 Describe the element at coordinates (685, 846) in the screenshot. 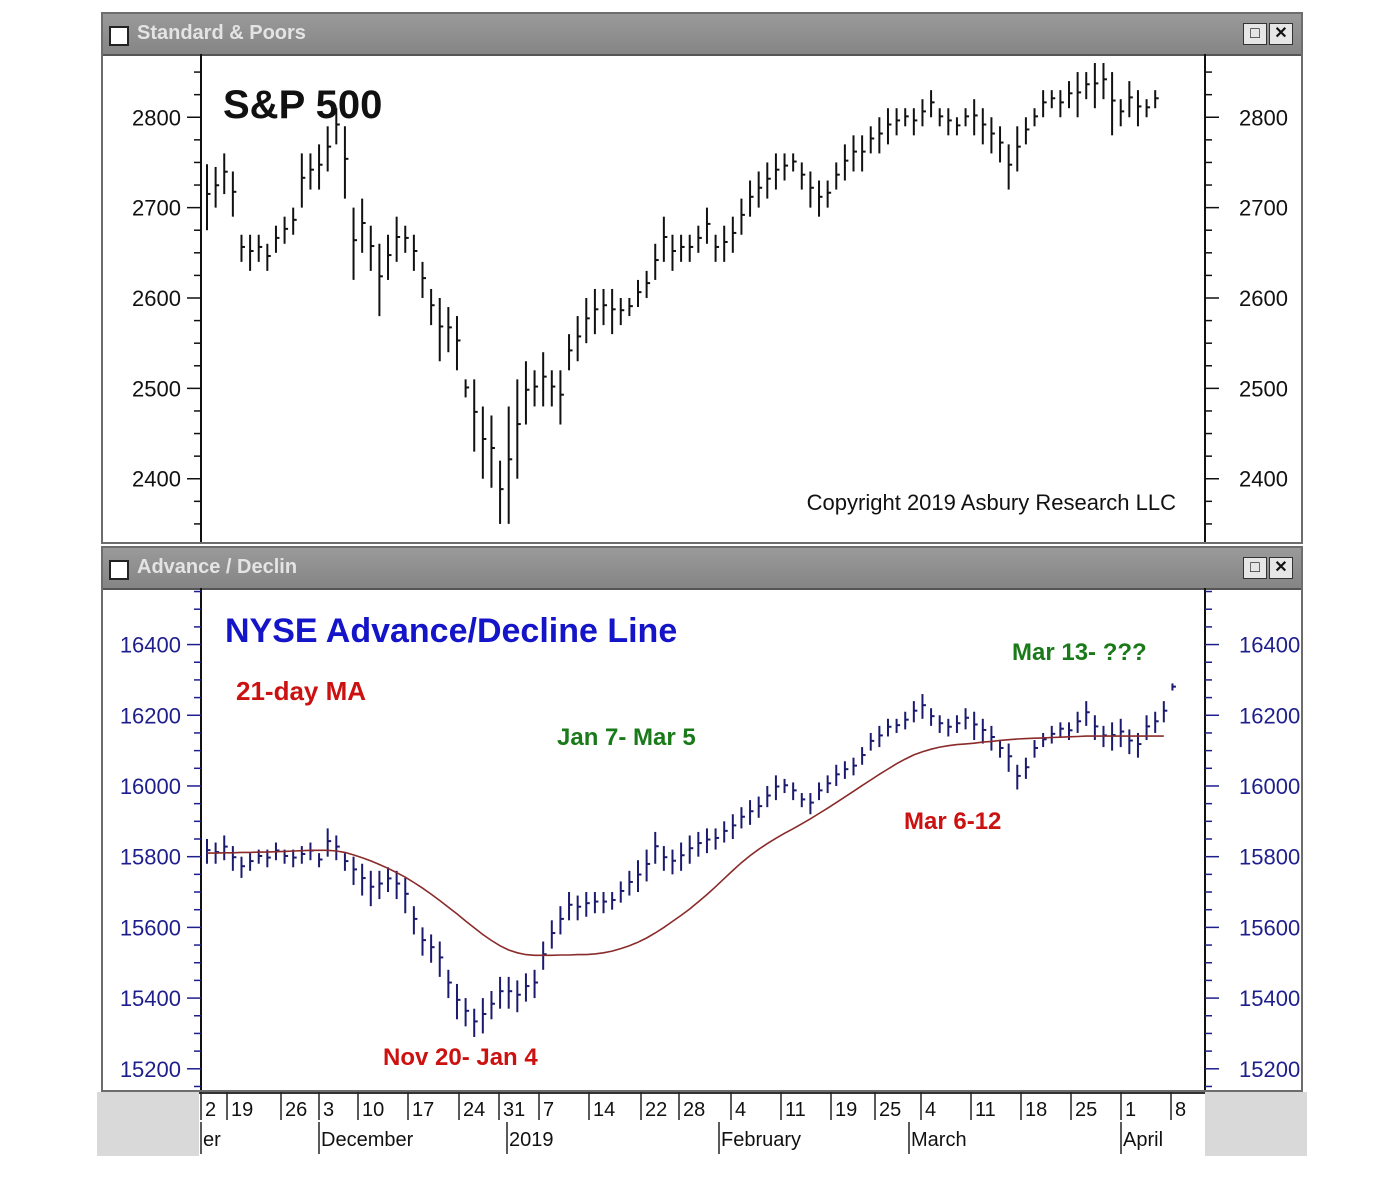

I see `moving-average-line` at that location.